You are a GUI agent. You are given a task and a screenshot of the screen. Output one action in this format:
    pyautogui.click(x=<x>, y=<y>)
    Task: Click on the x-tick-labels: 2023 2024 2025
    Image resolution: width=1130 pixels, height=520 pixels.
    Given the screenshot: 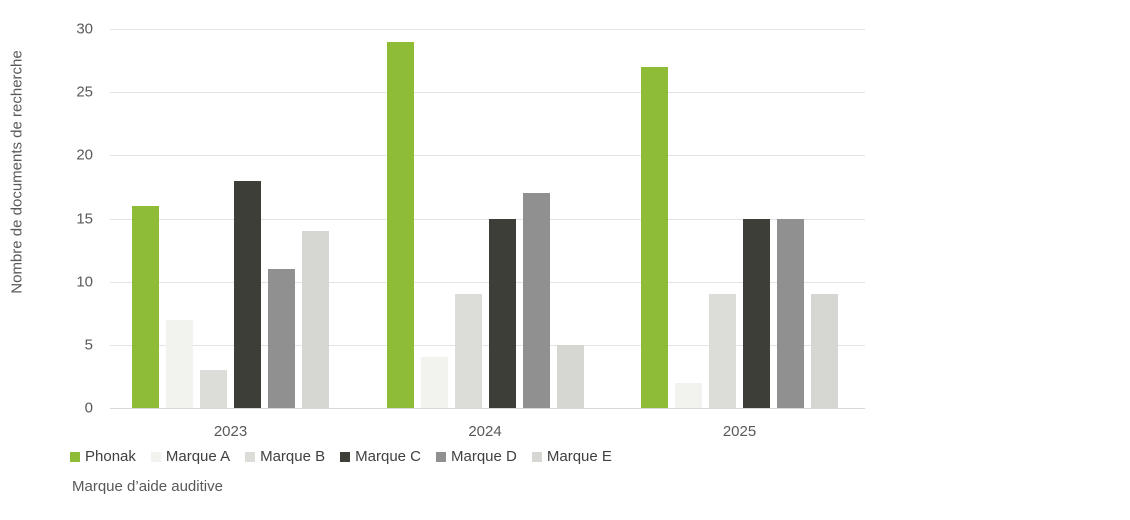 What is the action you would take?
    pyautogui.click(x=487, y=431)
    